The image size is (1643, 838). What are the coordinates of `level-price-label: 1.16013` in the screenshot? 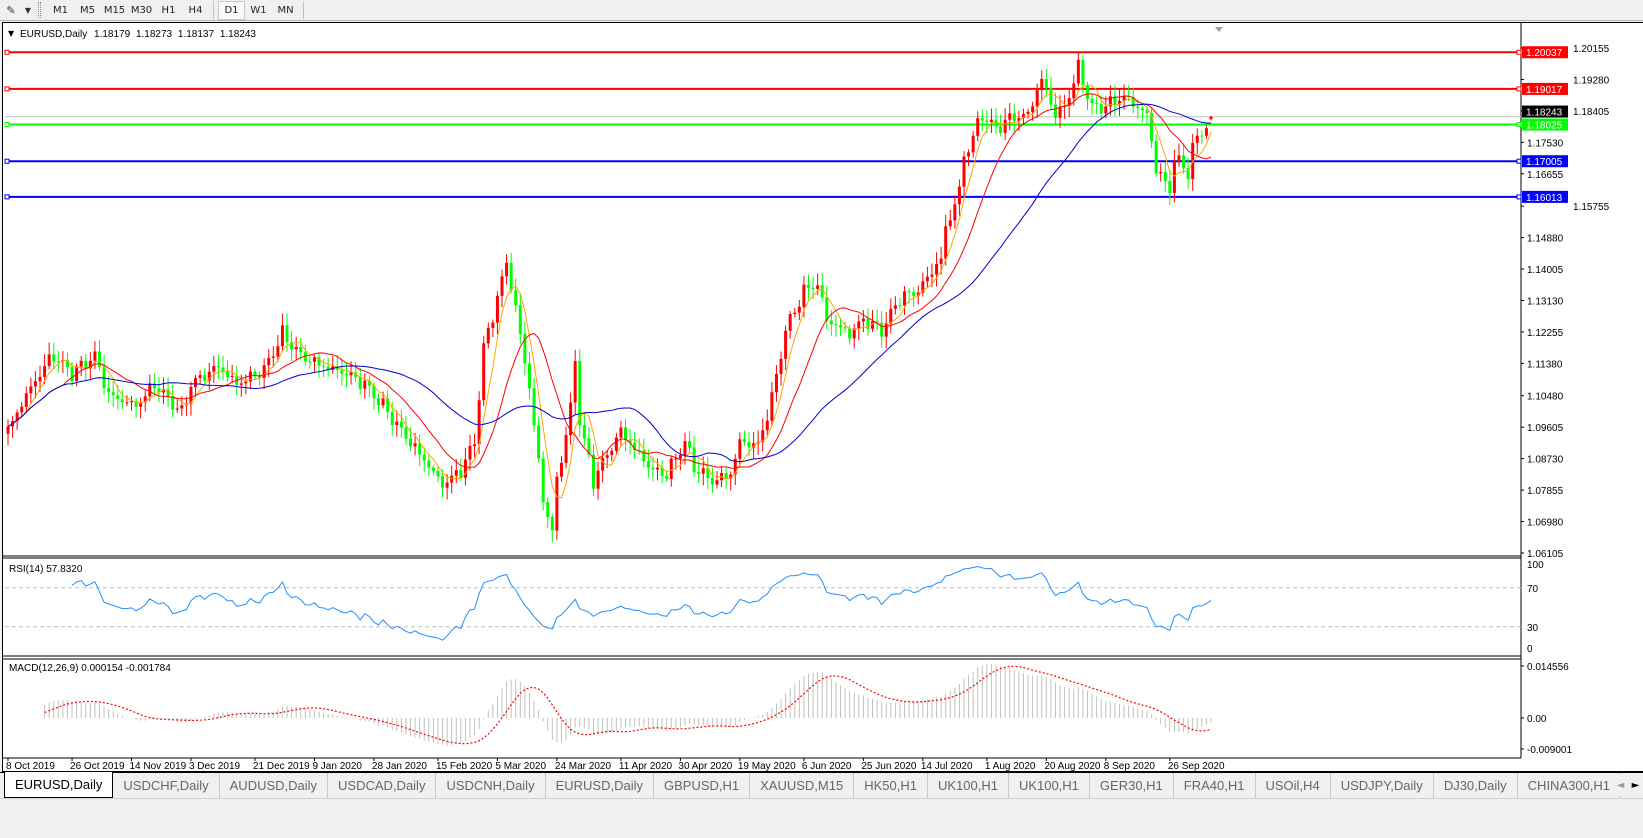 It's located at (1544, 198).